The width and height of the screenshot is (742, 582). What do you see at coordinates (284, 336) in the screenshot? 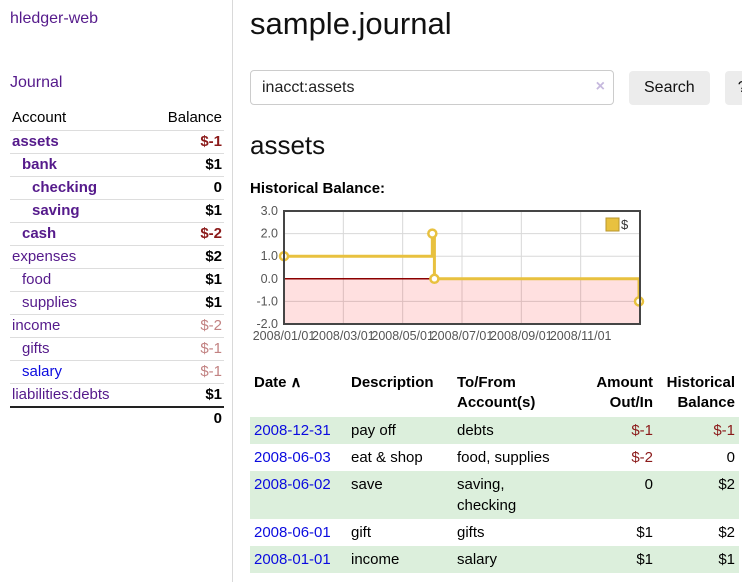
I see `svg-text: 2008/01/01` at bounding box center [284, 336].